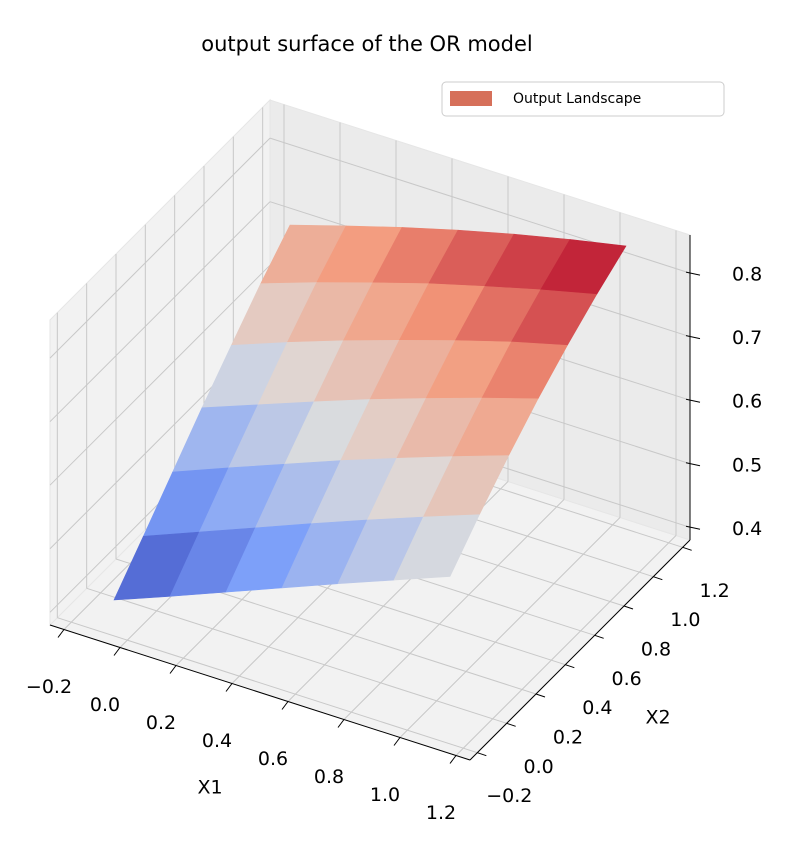 The image size is (808, 846). Describe the element at coordinates (715, 591) in the screenshot. I see `y-tick-label: 1.2` at that location.